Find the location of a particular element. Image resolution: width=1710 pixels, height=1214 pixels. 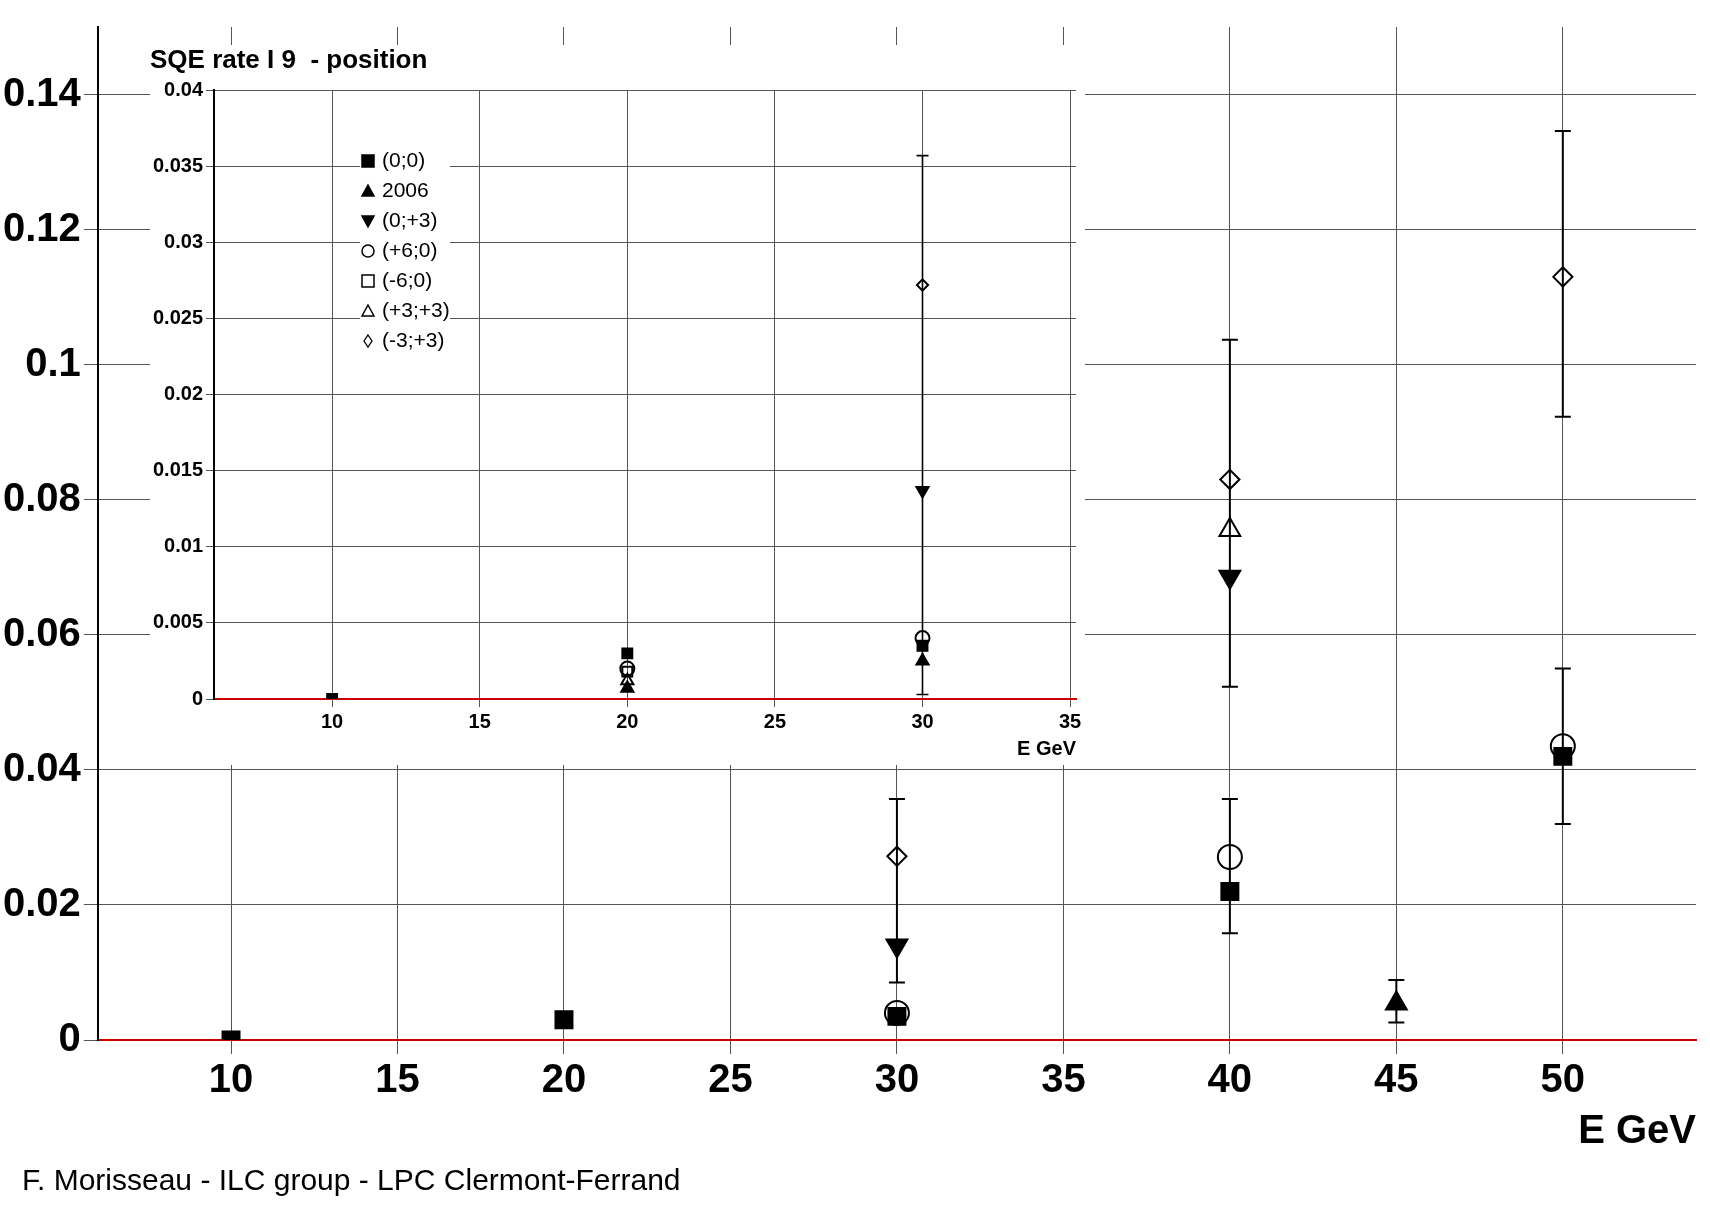

y-tick-label: 0.06 is located at coordinates (41, 631).